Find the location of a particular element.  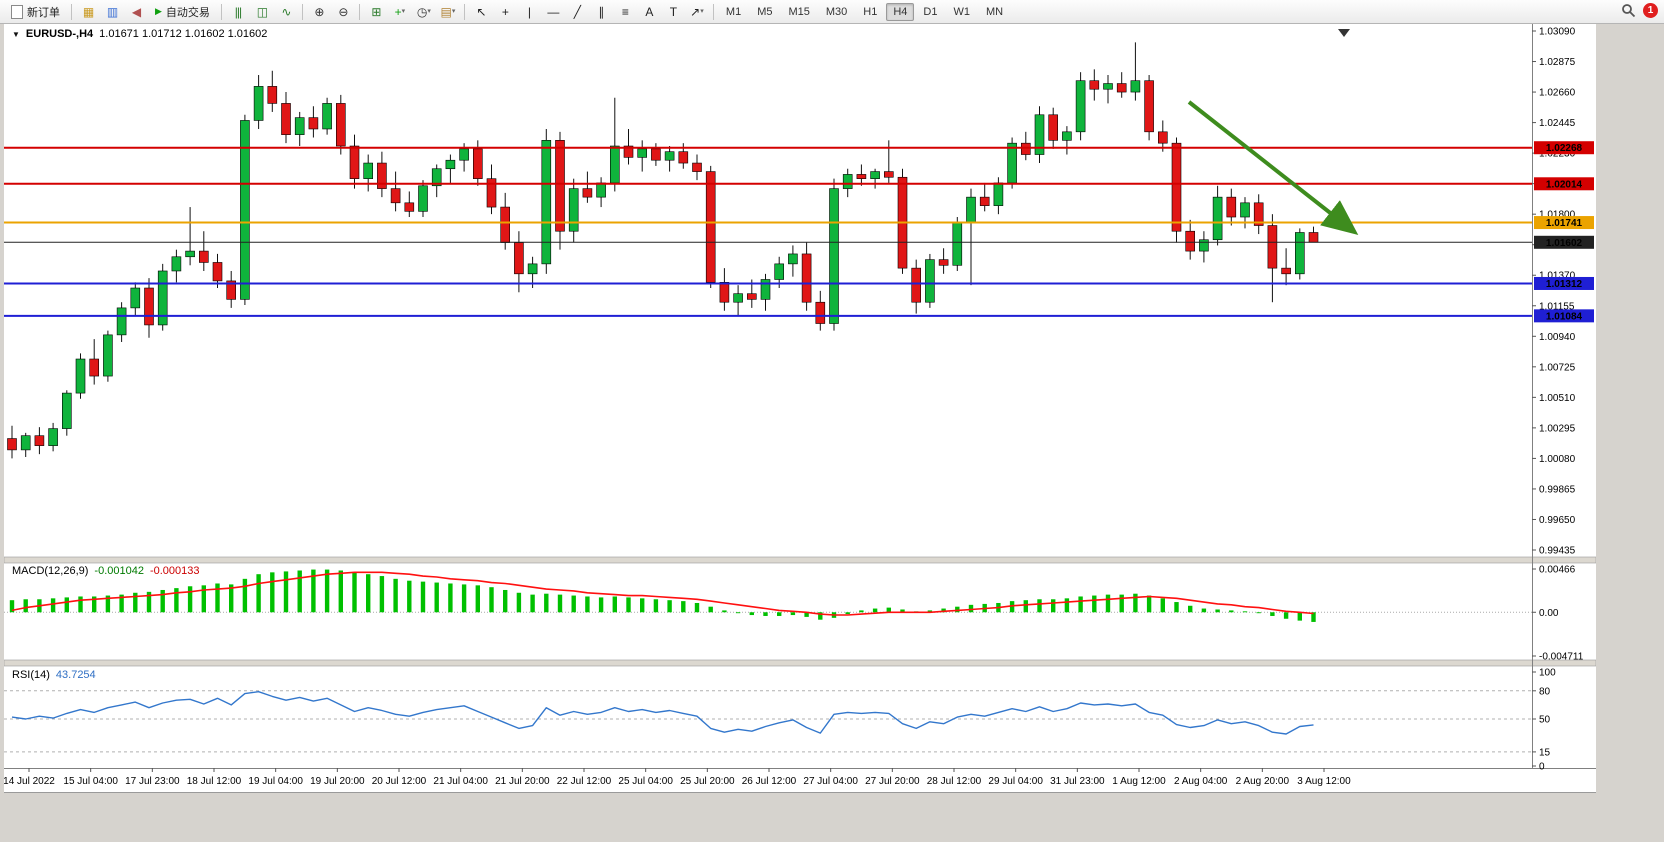

charts-icon: ▦ is located at coordinates (88, 11).